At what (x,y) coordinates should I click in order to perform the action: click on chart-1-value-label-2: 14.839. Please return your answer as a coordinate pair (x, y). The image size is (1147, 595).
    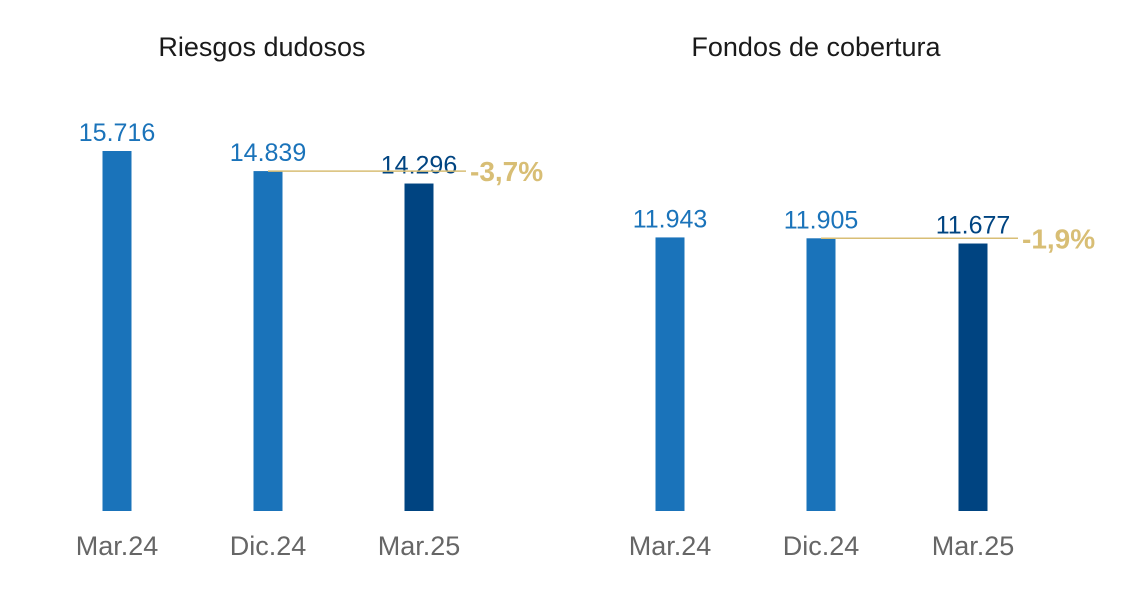
    Looking at the image, I should click on (268, 153).